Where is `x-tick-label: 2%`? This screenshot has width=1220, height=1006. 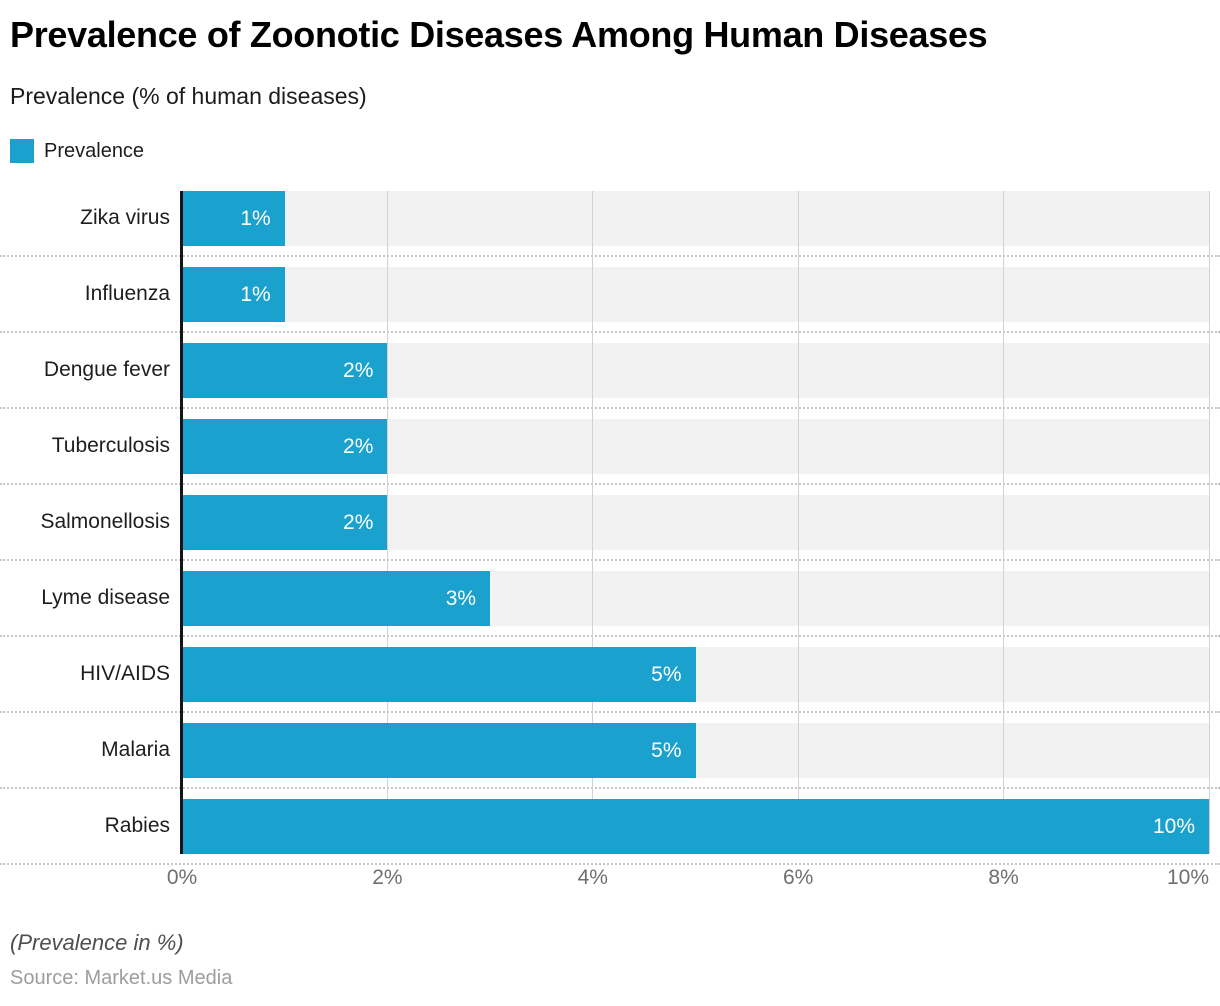 x-tick-label: 2% is located at coordinates (387, 877).